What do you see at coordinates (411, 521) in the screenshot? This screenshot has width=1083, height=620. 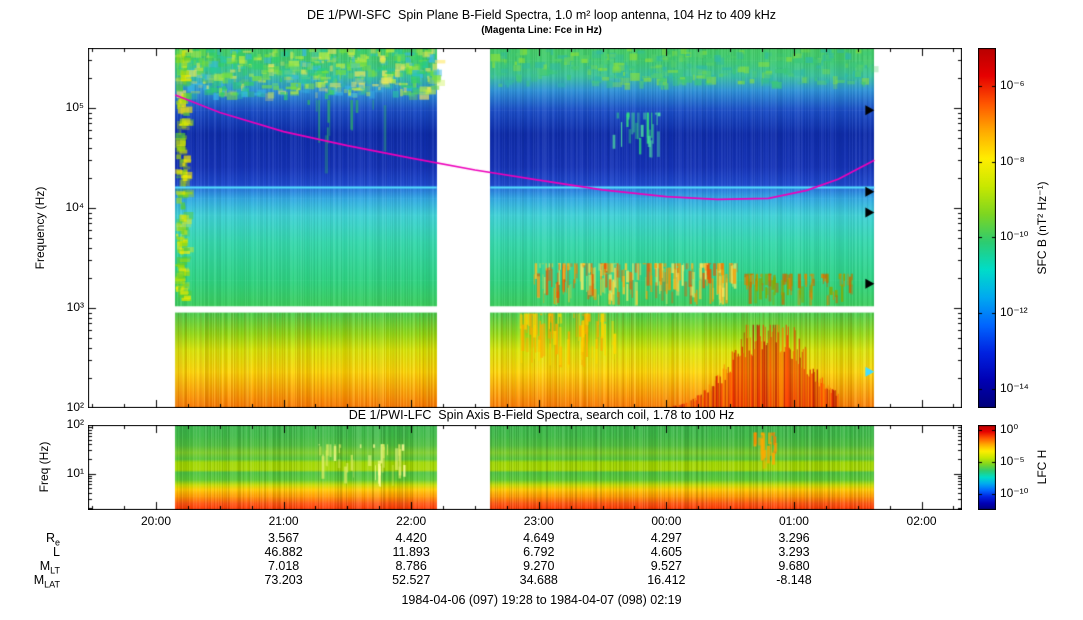 I see `time-tick-label: 22:00` at bounding box center [411, 521].